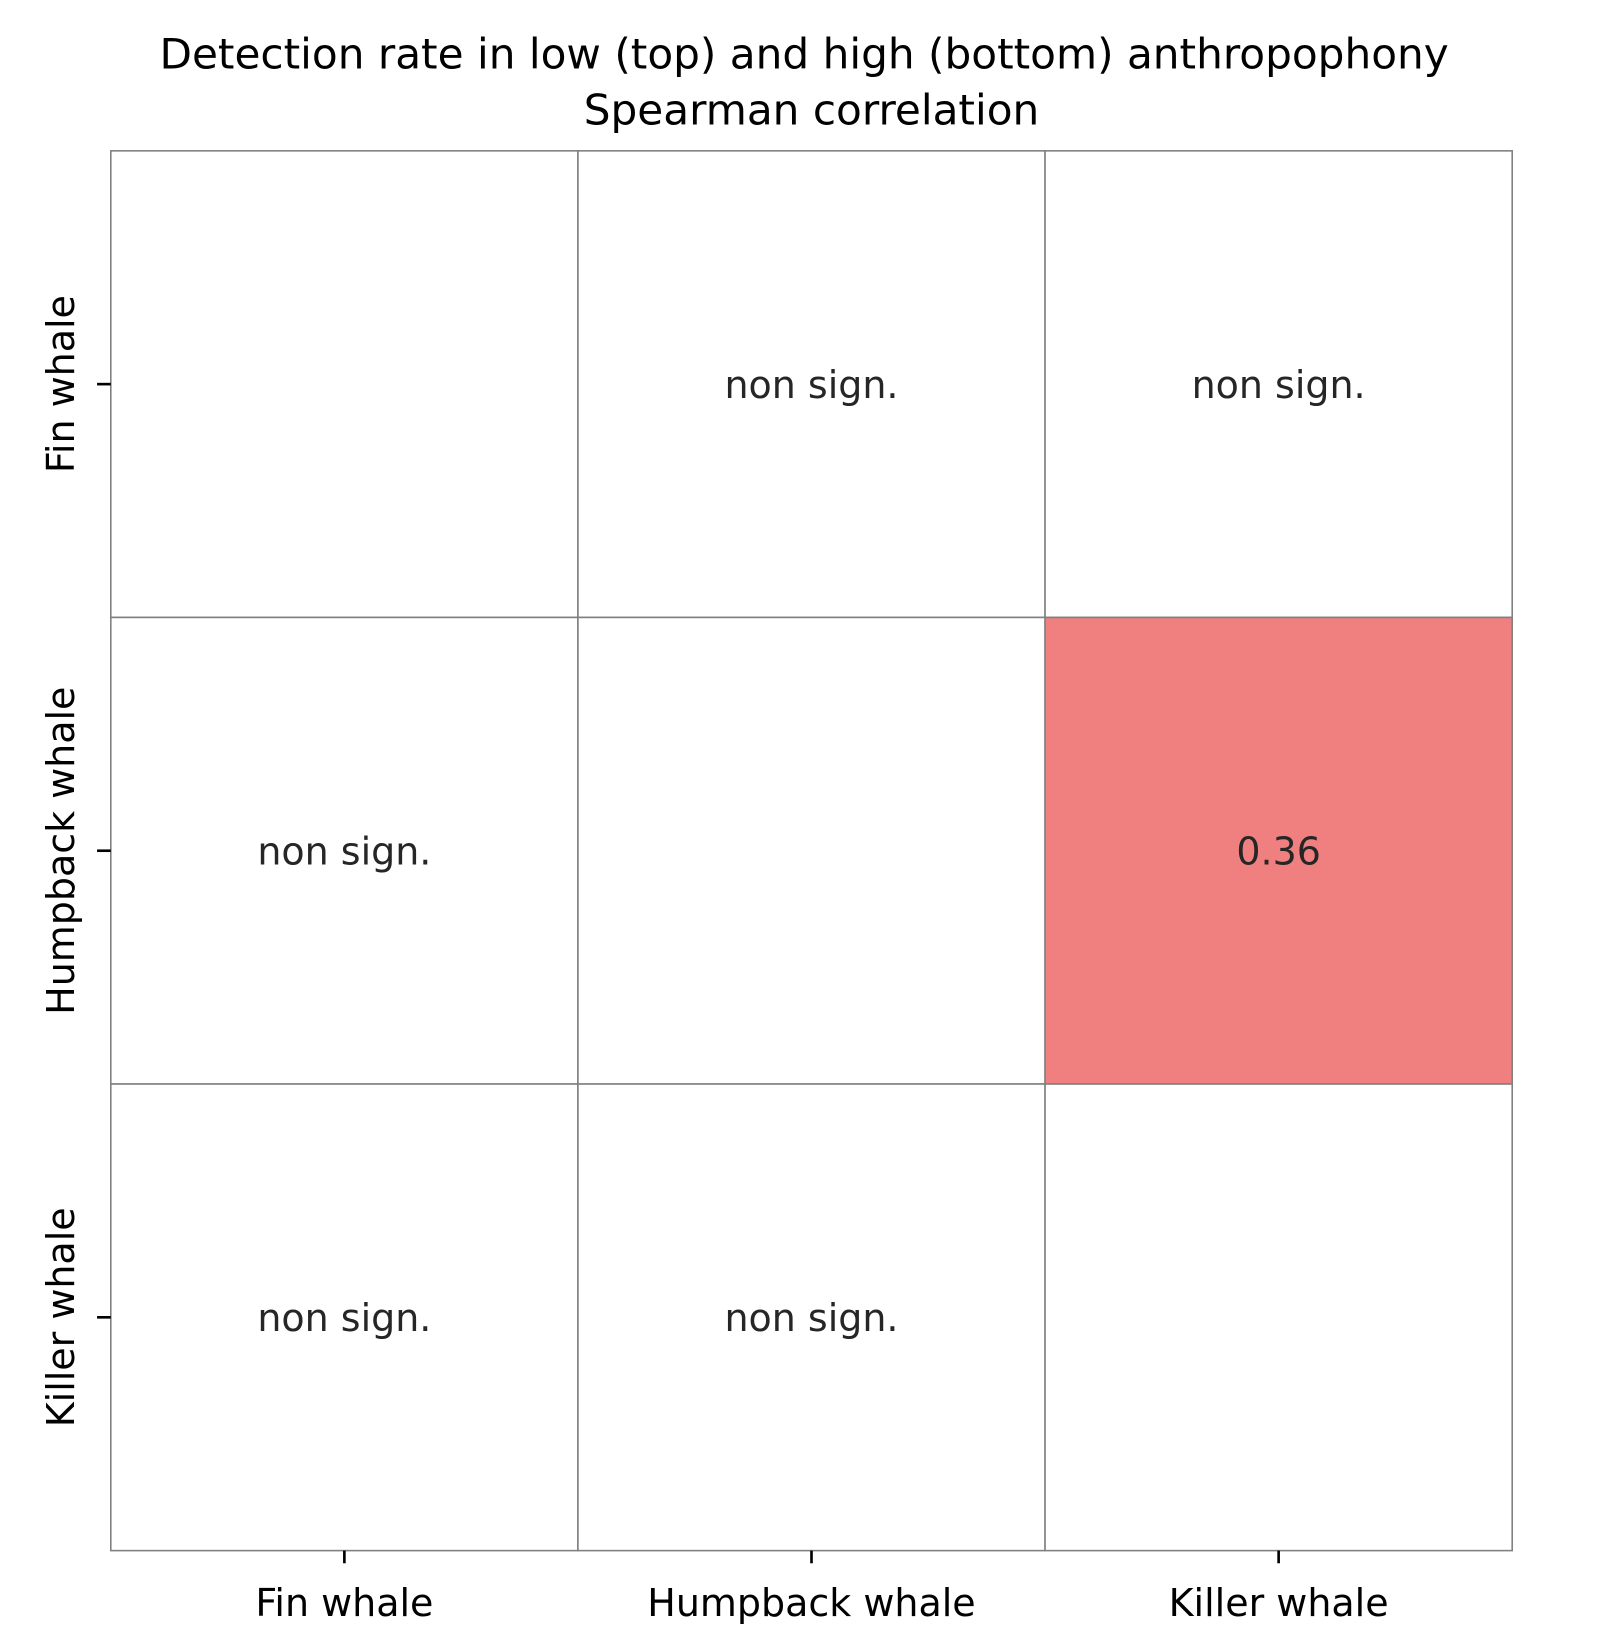 This screenshot has height=1635, width=1604. Describe the element at coordinates (812, 109) in the screenshot. I see `chart-subtitle: Spearman correlation` at that location.